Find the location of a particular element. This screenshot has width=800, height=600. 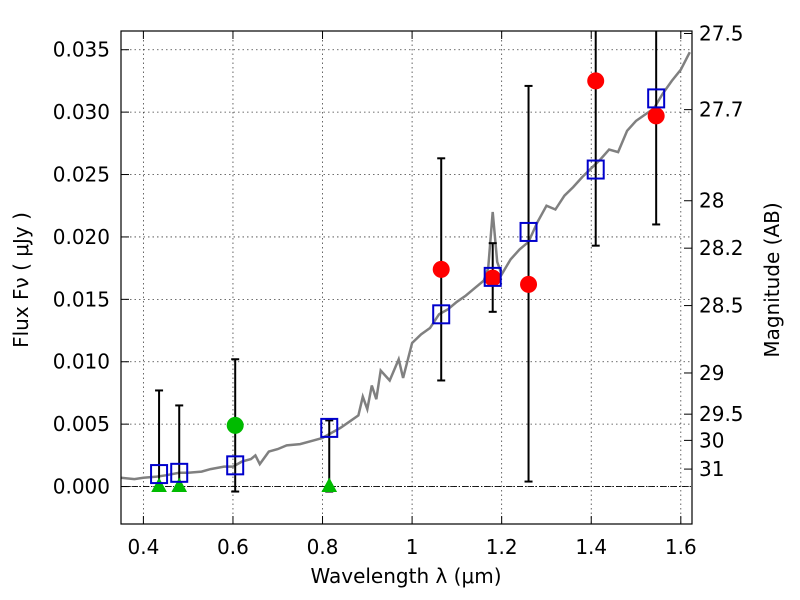

right-tick-label: 27.5 is located at coordinates (721, 33).